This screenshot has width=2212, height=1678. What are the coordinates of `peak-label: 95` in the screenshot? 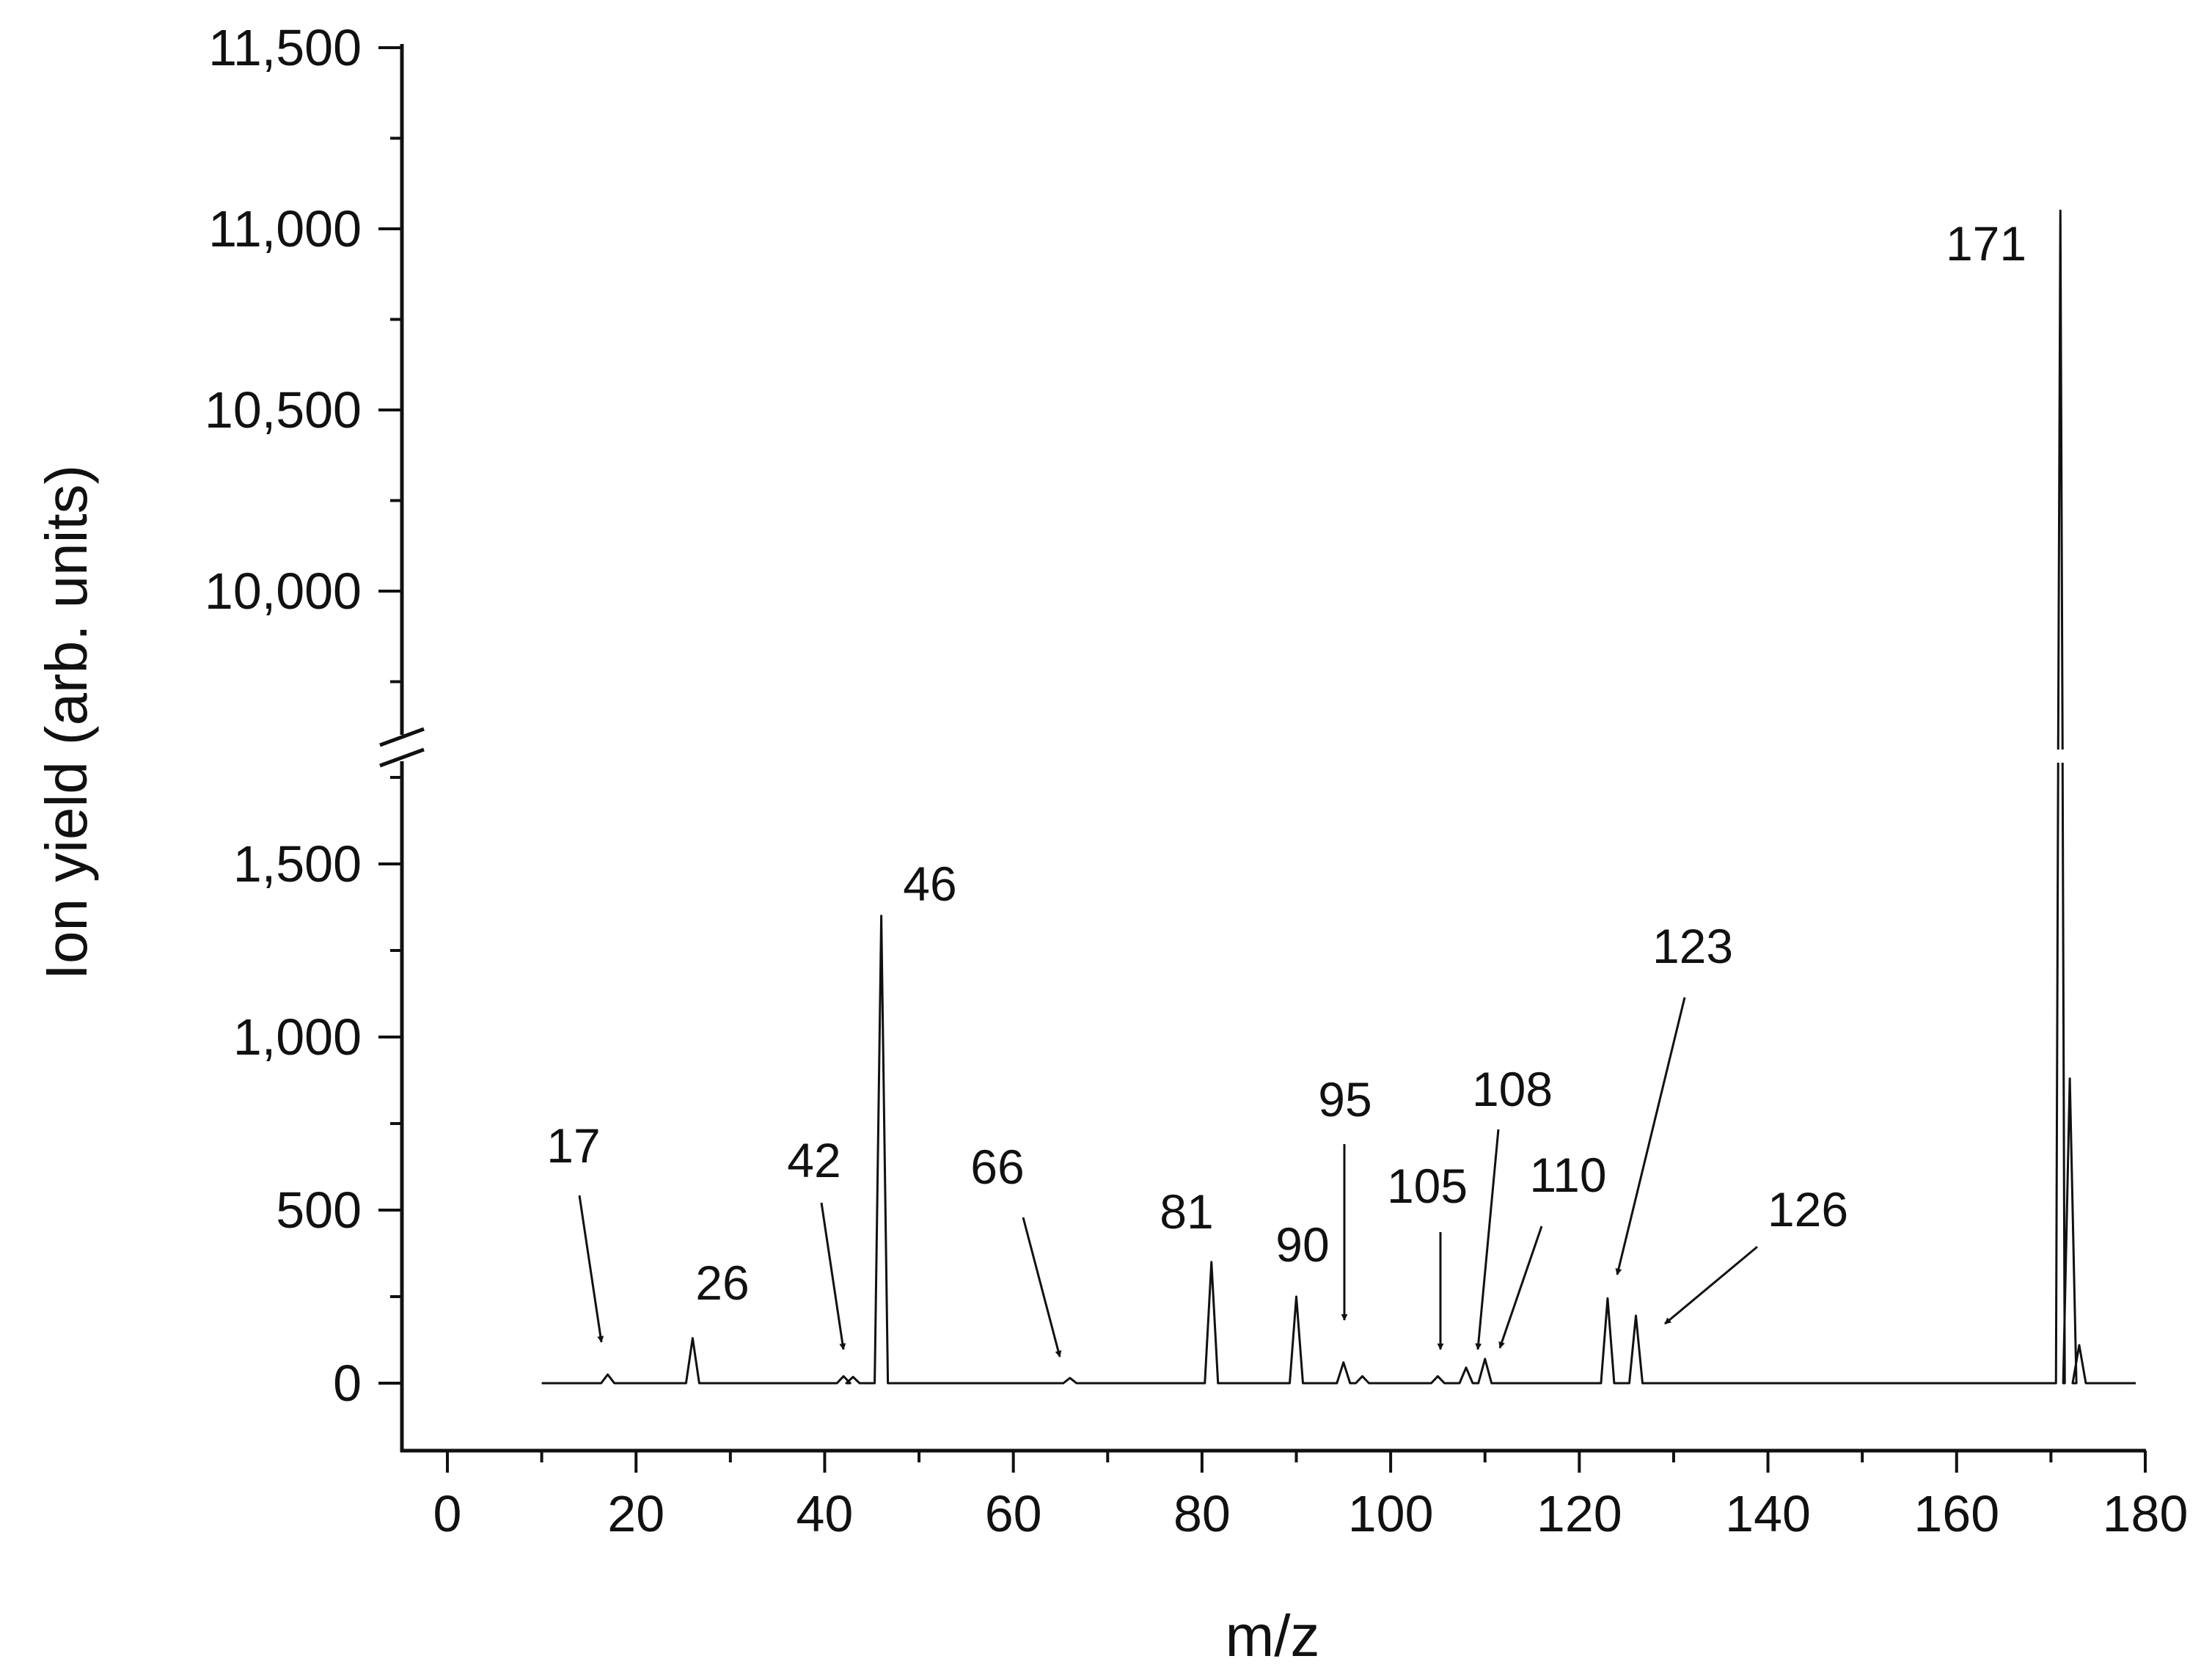 It's located at (1344, 1099).